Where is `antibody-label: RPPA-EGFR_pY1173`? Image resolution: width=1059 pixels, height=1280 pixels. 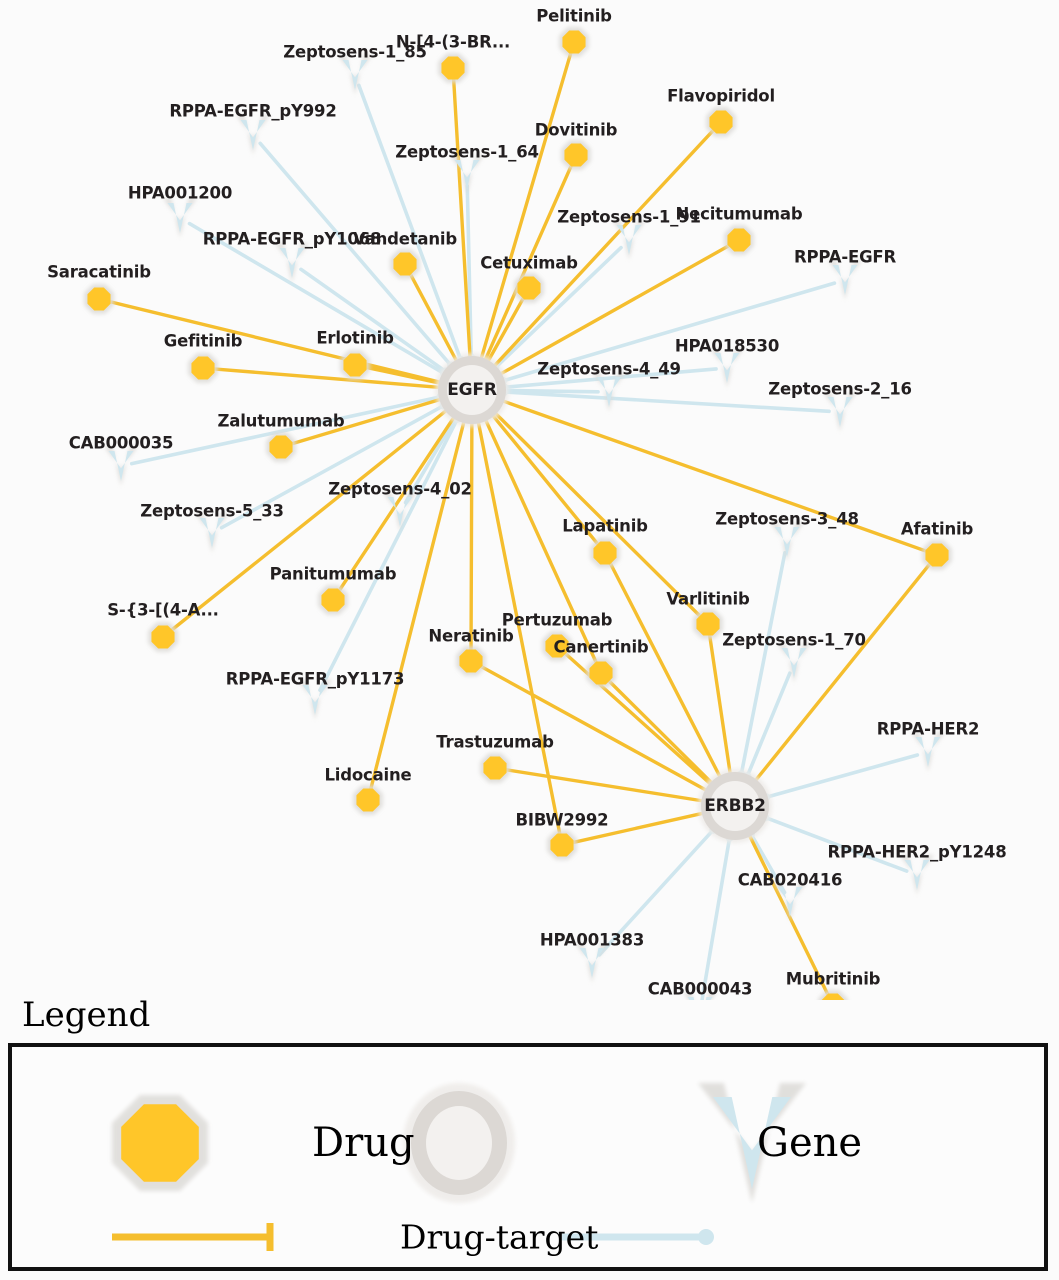
antibody-label: RPPA-EGFR_pY1173 is located at coordinates (315, 679).